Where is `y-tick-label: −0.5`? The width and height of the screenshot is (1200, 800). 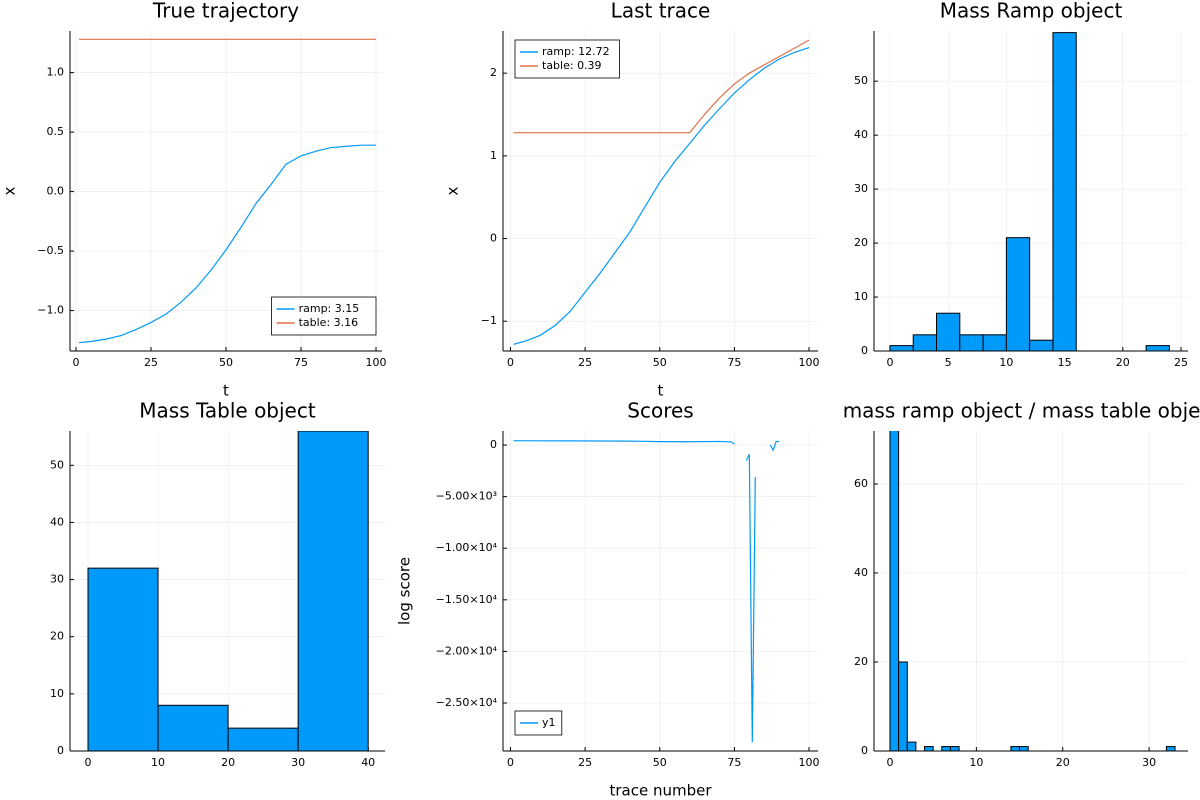
y-tick-label: −0.5 is located at coordinates (50, 250).